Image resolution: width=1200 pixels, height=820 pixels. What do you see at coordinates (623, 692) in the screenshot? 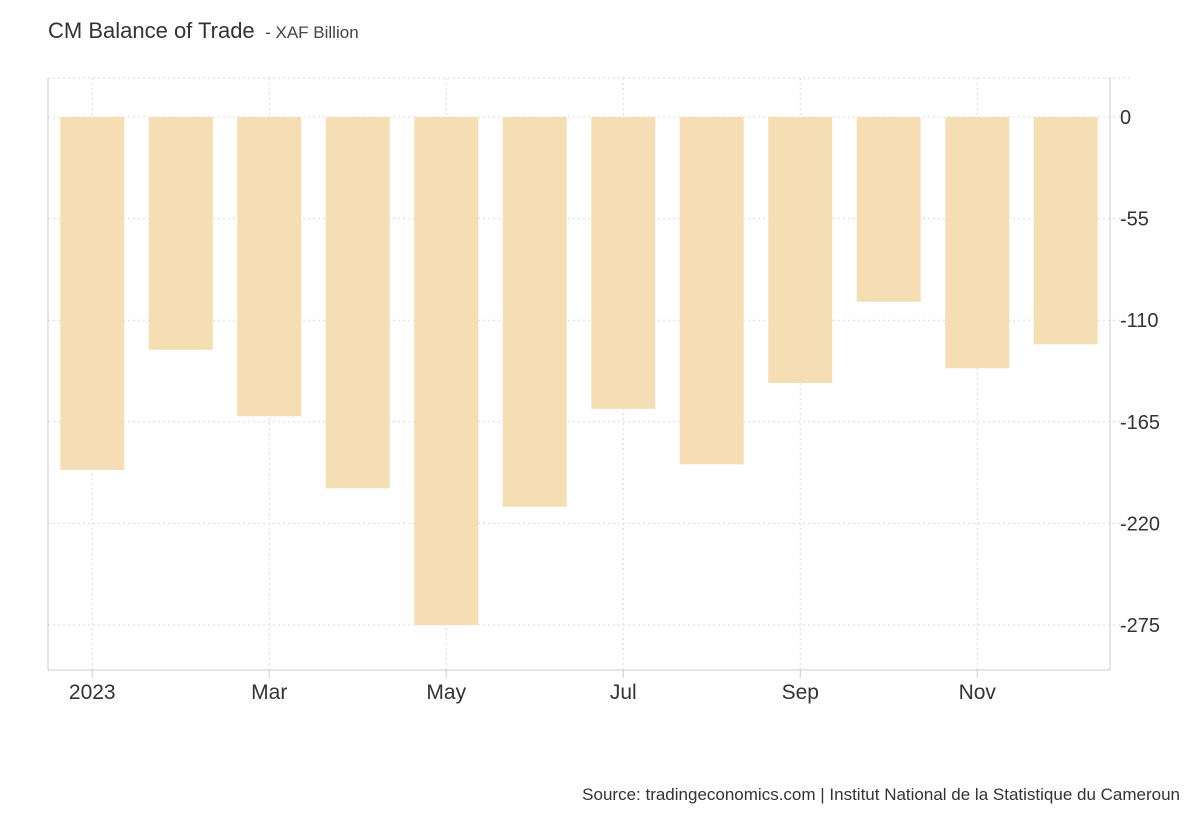
I see `x-tick-label: Jul` at bounding box center [623, 692].